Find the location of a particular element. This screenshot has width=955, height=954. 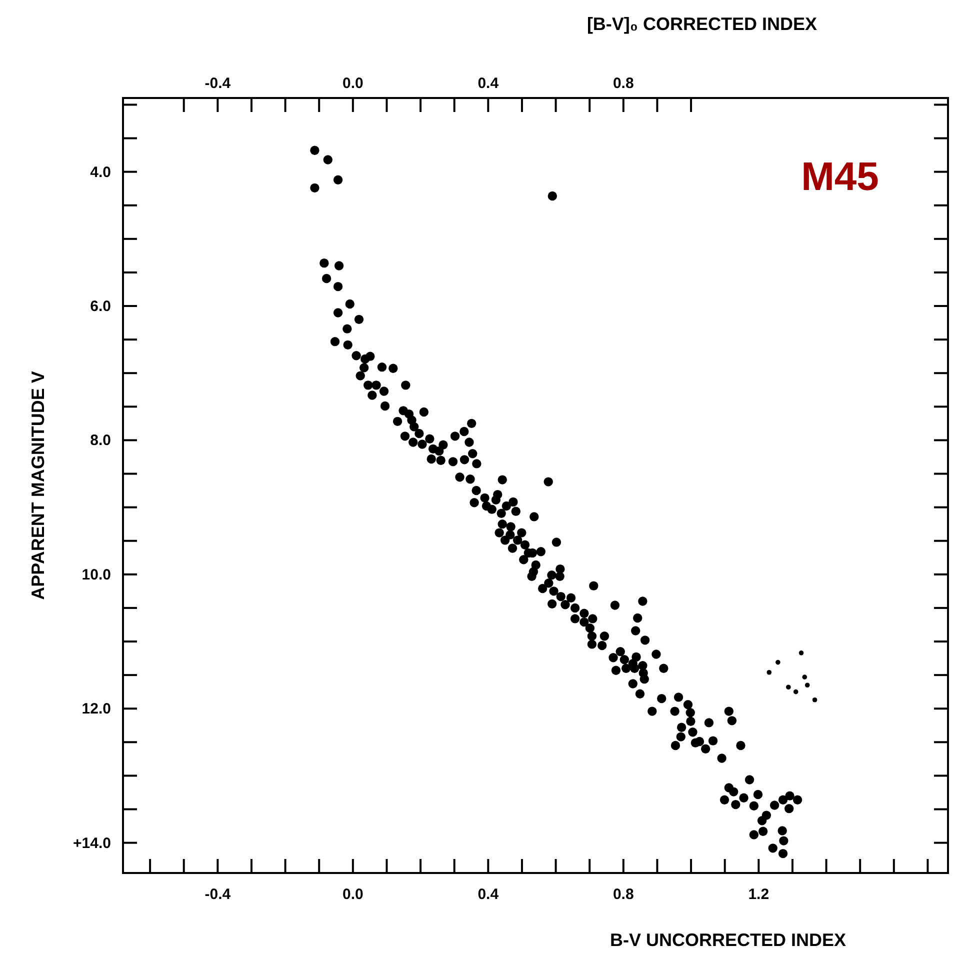

x2-tick-label: 0.4 is located at coordinates (489, 83).